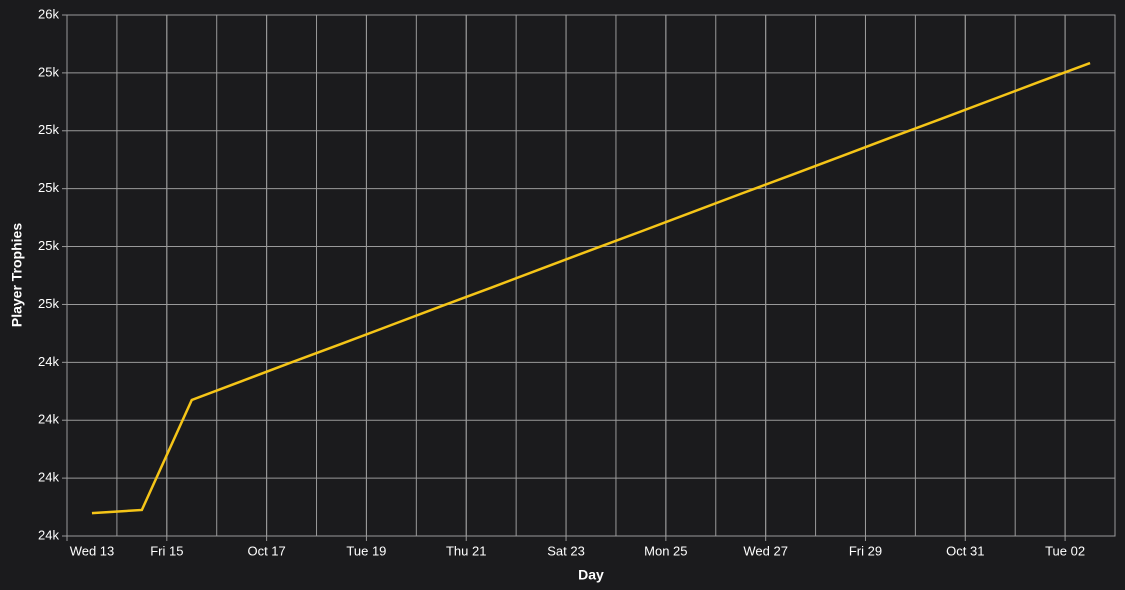 The image size is (1125, 590). What do you see at coordinates (765, 550) in the screenshot?
I see `x-tick-label: Wed 27` at bounding box center [765, 550].